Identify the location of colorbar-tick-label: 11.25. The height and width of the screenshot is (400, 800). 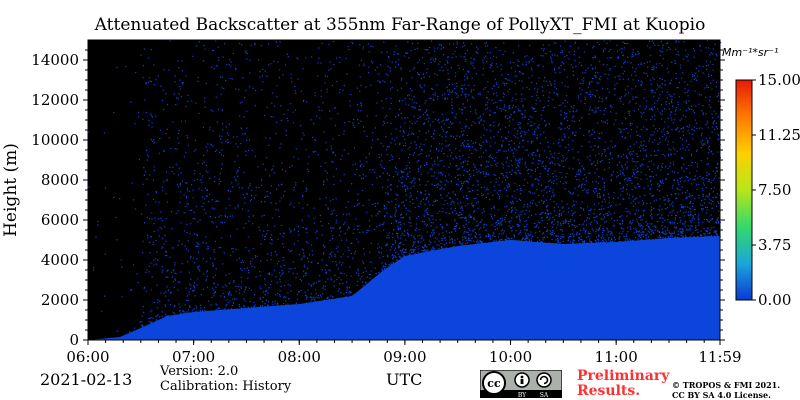
(779, 135).